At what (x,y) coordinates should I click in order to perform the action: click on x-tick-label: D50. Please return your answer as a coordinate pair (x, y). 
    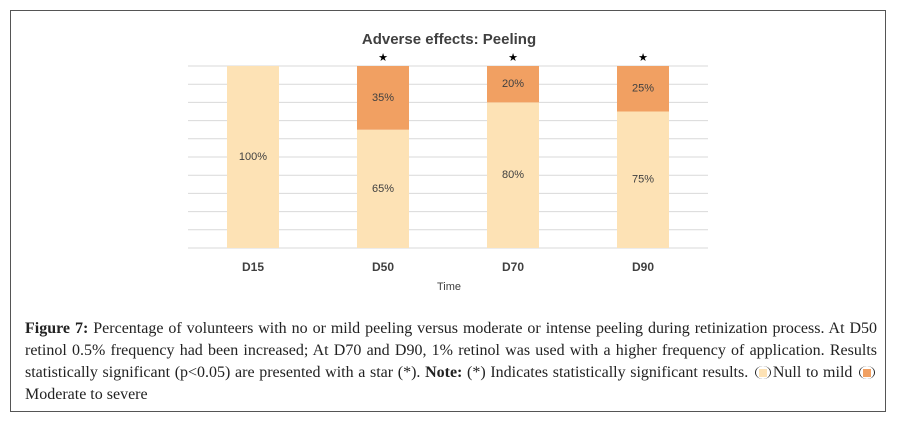
    Looking at the image, I should click on (383, 267).